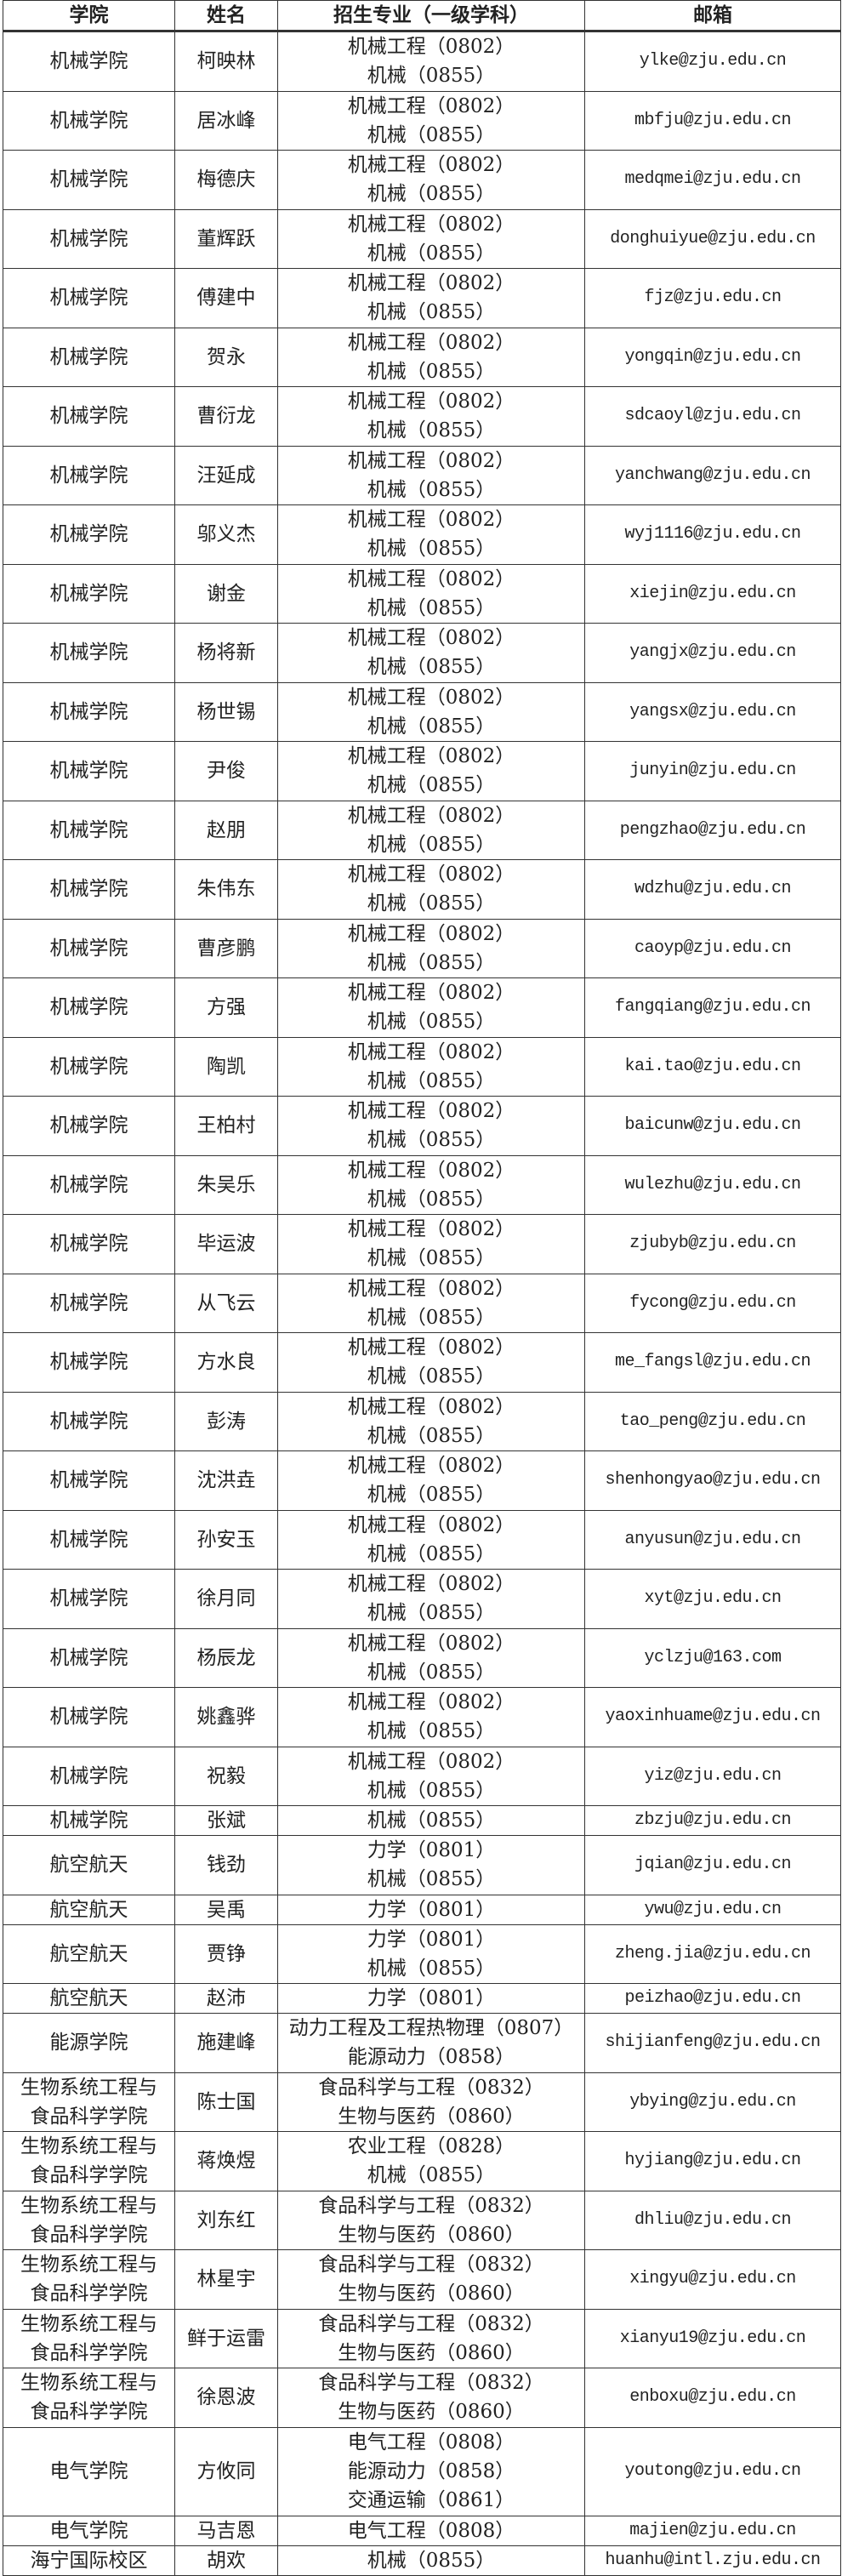 This screenshot has width=842, height=2576. Describe the element at coordinates (712, 1717) in the screenshot. I see `email-cell: yaoxinhuame@zju.edu.cn` at that location.